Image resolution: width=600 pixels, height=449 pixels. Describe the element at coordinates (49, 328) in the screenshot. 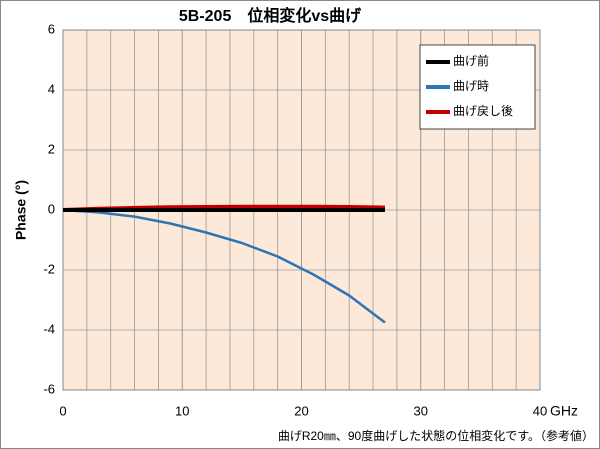

I see `y-tick-label: -4` at that location.